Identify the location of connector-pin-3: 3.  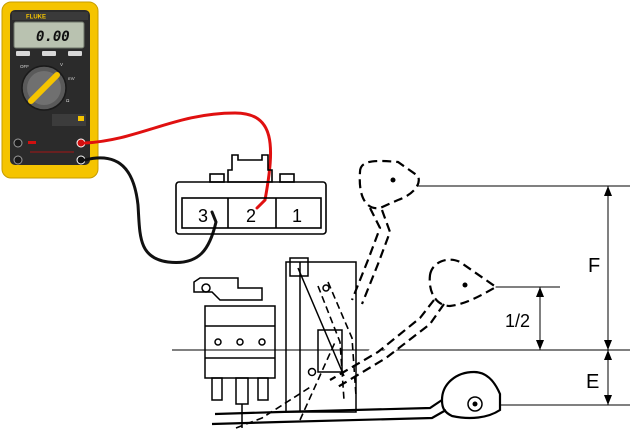
(203, 216).